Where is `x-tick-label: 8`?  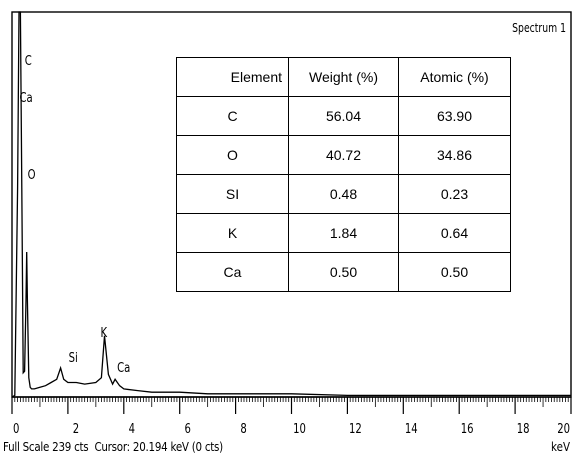 x-tick-label: 8 is located at coordinates (243, 428).